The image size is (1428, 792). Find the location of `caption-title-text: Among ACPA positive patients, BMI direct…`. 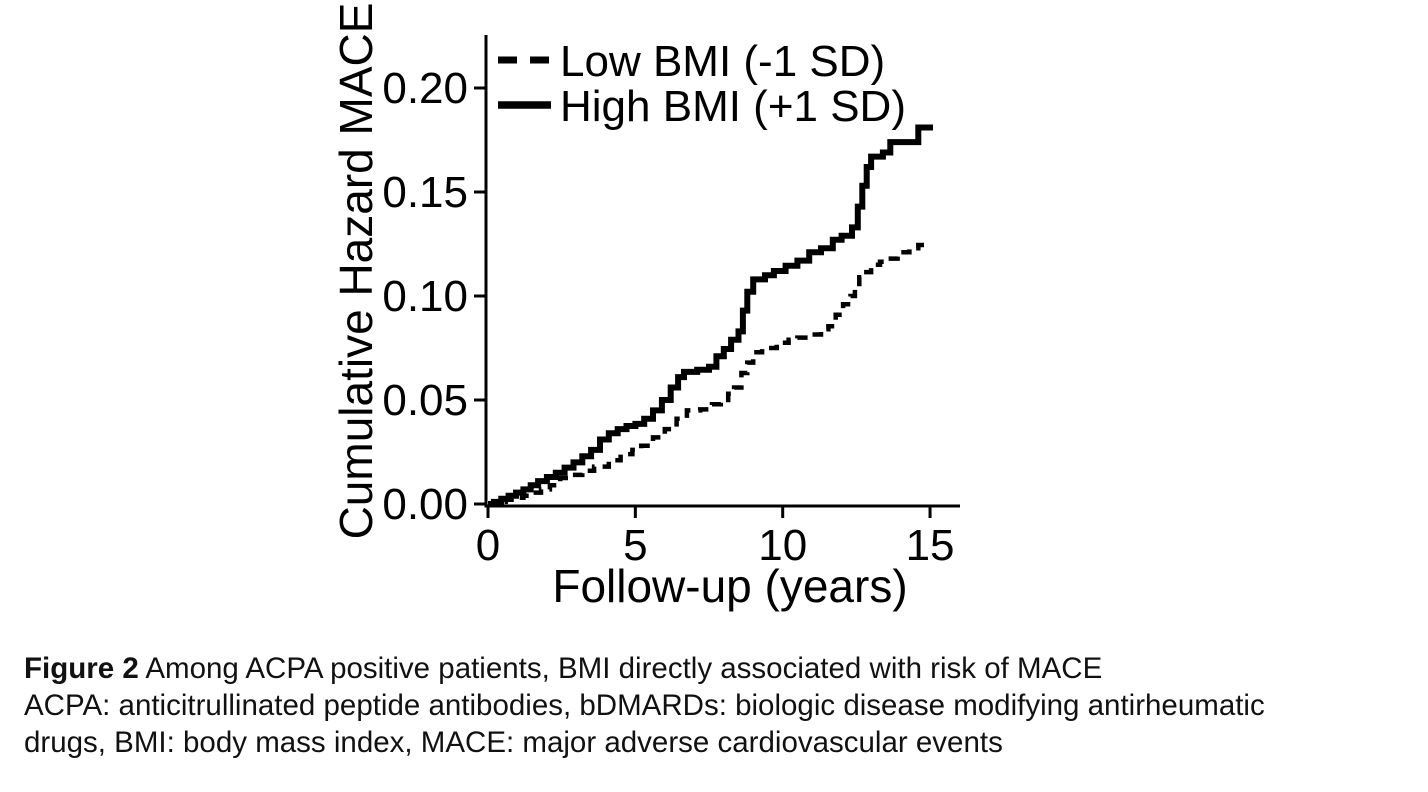

caption-title-text: Among ACPA positive patients, BMI direct… is located at coordinates (620, 668).